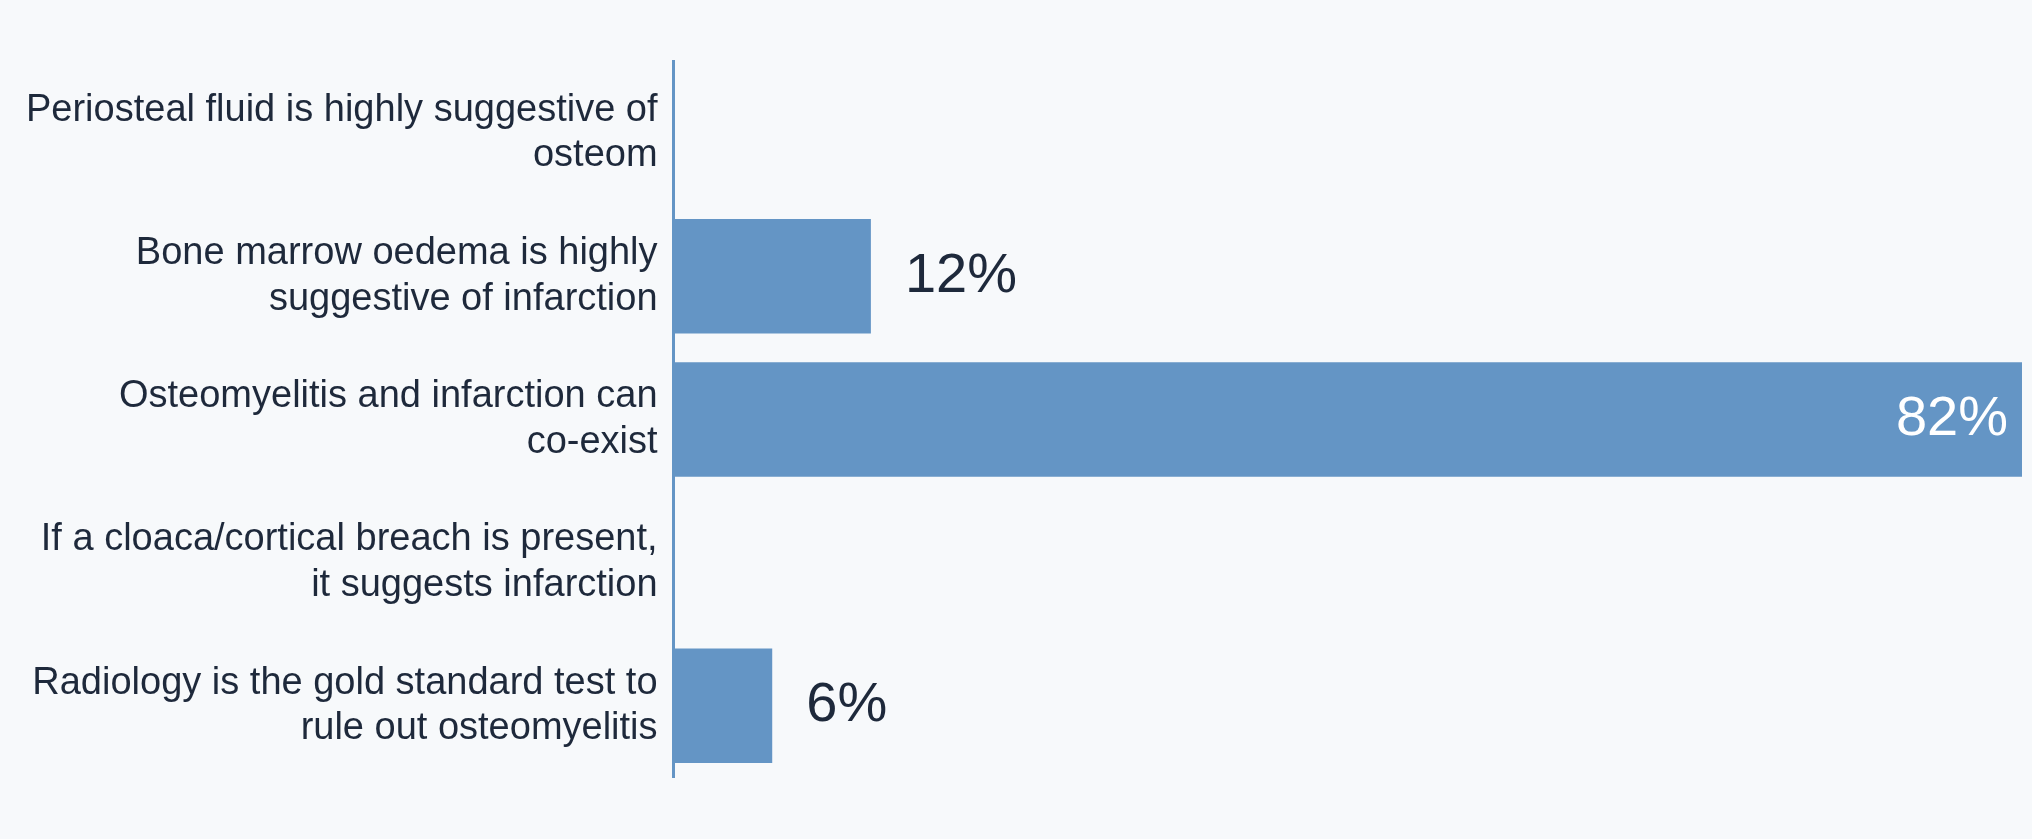  What do you see at coordinates (341, 130) in the screenshot?
I see `y-tick-label: Periosteal fluid is highly suggestive of osteom` at bounding box center [341, 130].